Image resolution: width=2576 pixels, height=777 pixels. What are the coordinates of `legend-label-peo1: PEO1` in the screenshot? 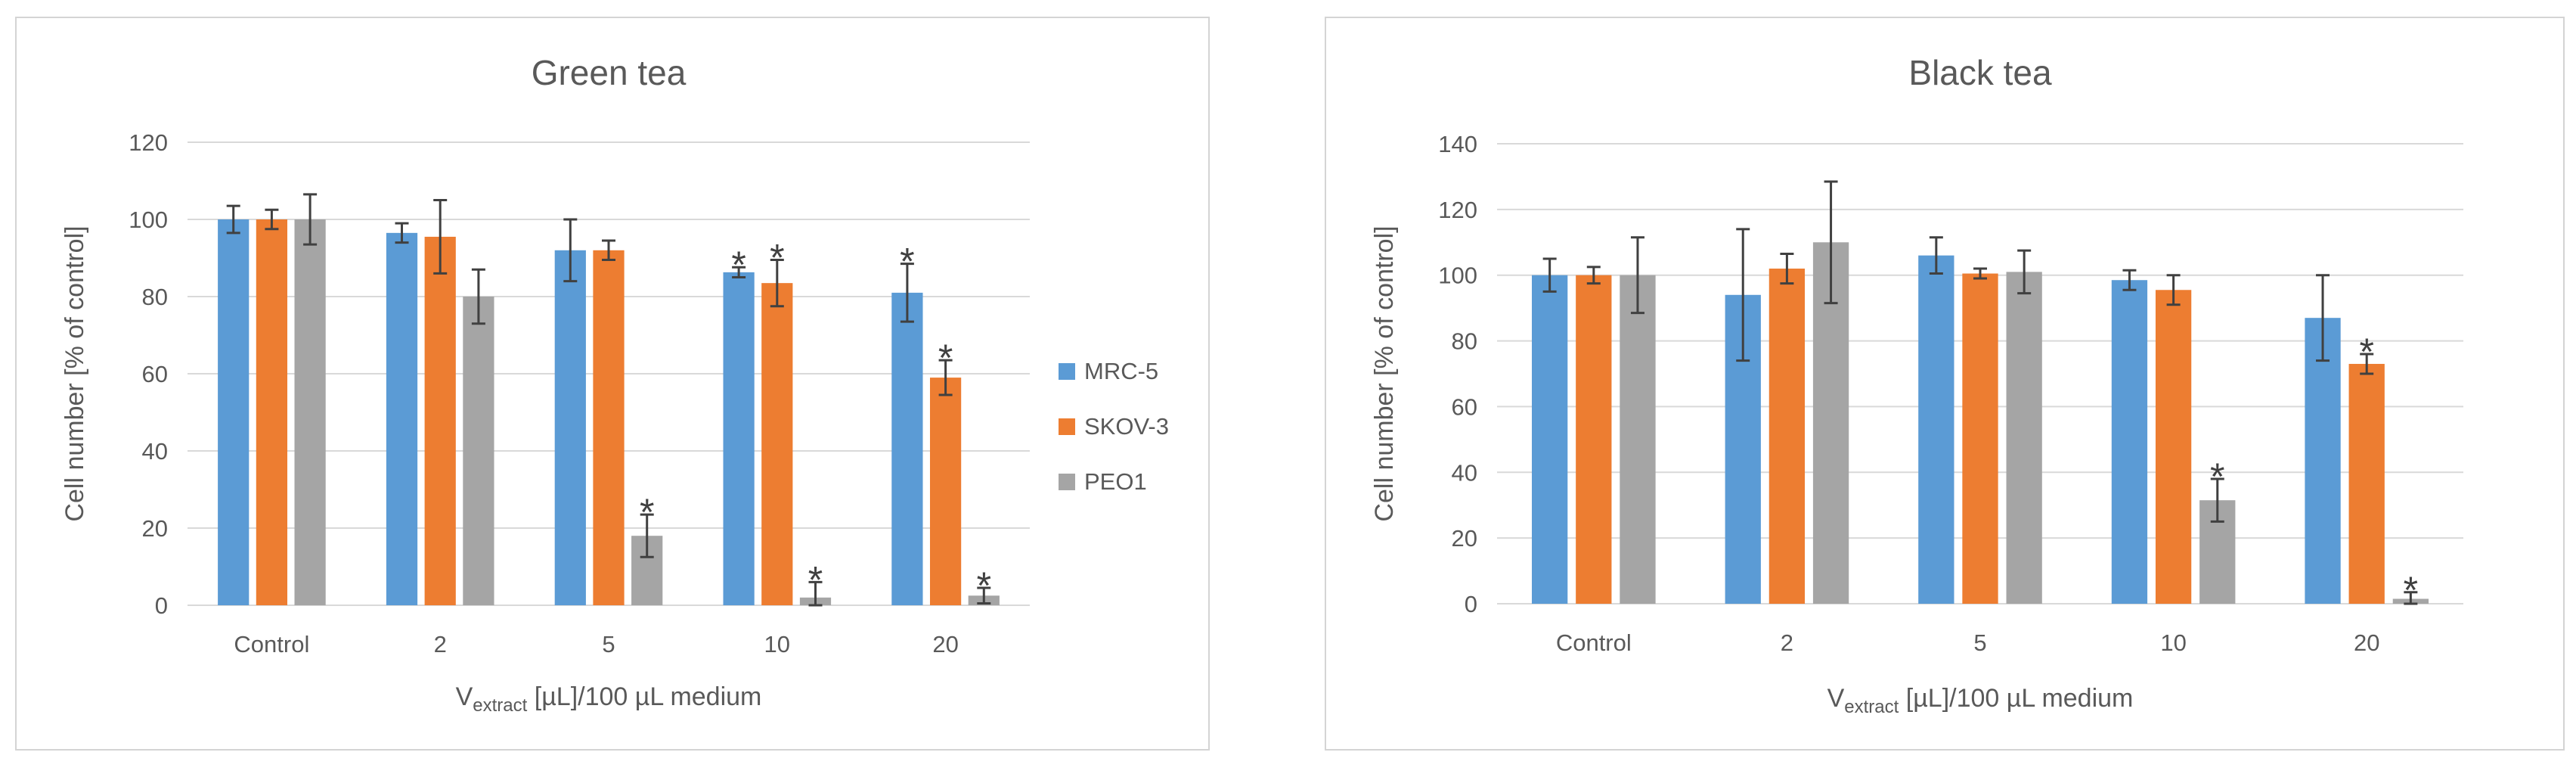 It's located at (1115, 481).